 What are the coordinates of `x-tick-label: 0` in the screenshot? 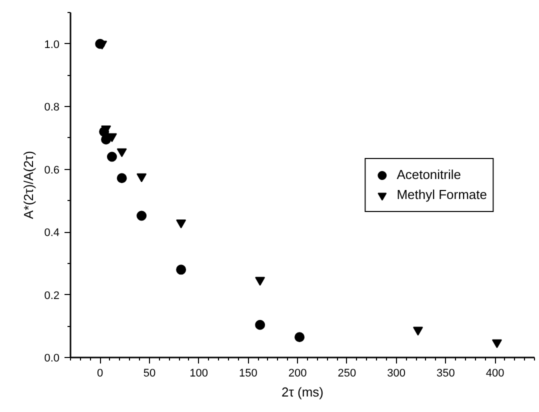 It's located at (100, 374).